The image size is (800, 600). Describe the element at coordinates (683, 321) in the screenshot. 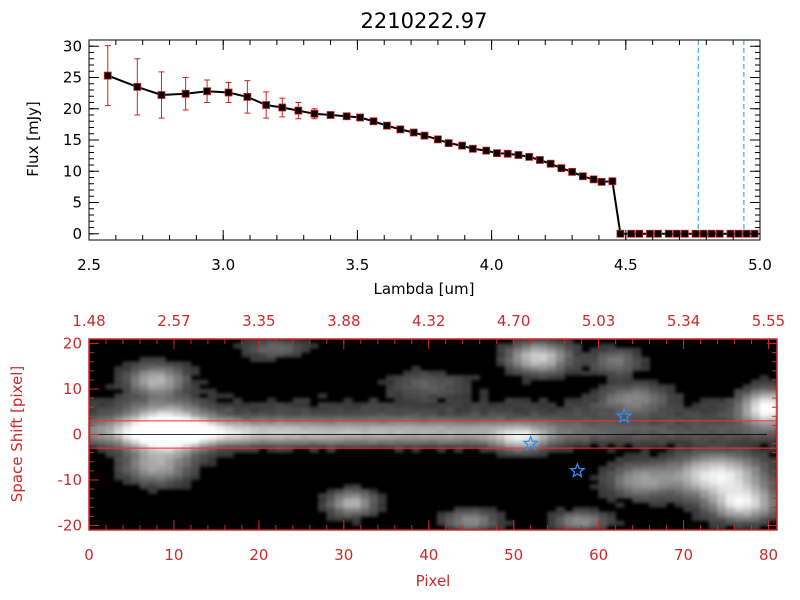

I see `top-x-tick-label: 5.34` at that location.